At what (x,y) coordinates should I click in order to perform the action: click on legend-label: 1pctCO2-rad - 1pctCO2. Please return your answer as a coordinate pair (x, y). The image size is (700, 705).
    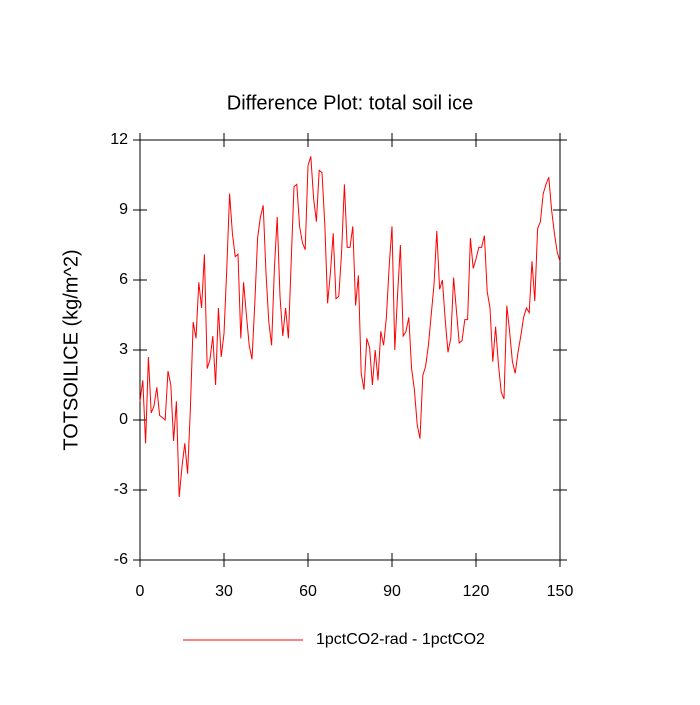
    Looking at the image, I should click on (400, 639).